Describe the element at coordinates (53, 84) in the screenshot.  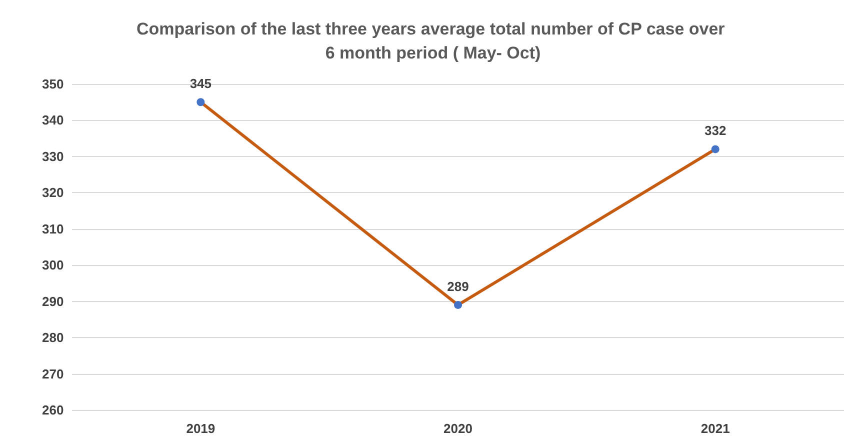
I see `y-tick-label: 350` at that location.